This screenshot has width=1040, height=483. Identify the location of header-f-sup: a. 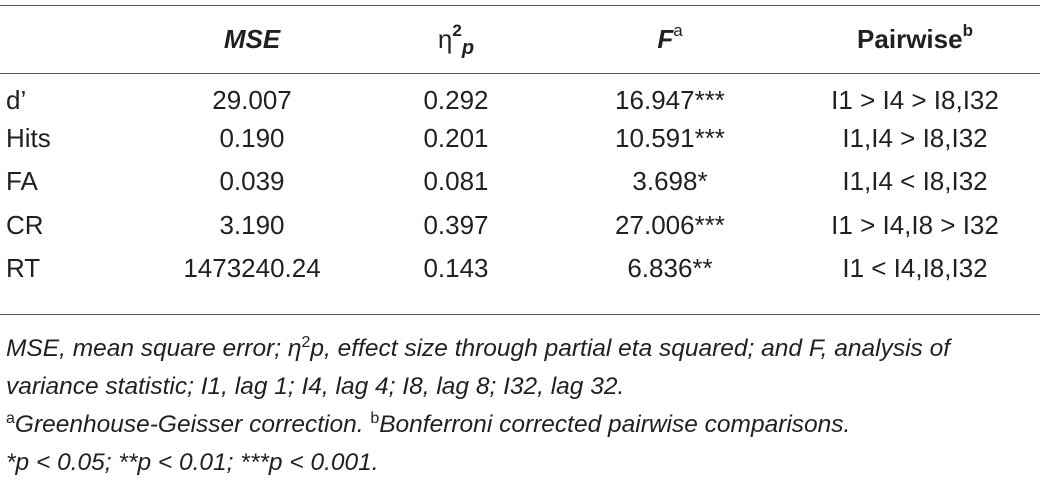
(678, 30).